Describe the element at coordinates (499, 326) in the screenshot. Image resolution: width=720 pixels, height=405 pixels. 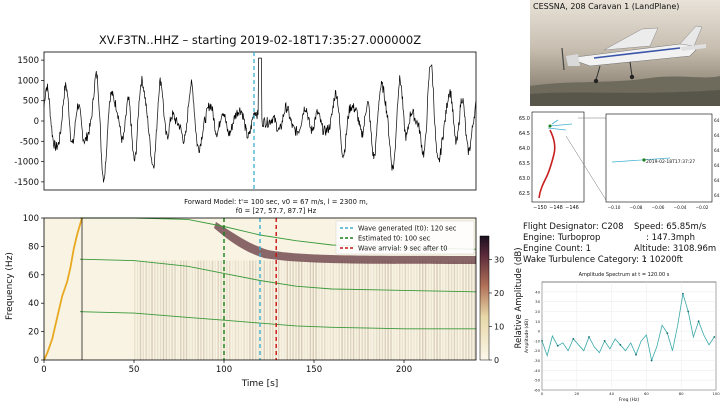
I see `colorbar-tick-label: 10` at that location.